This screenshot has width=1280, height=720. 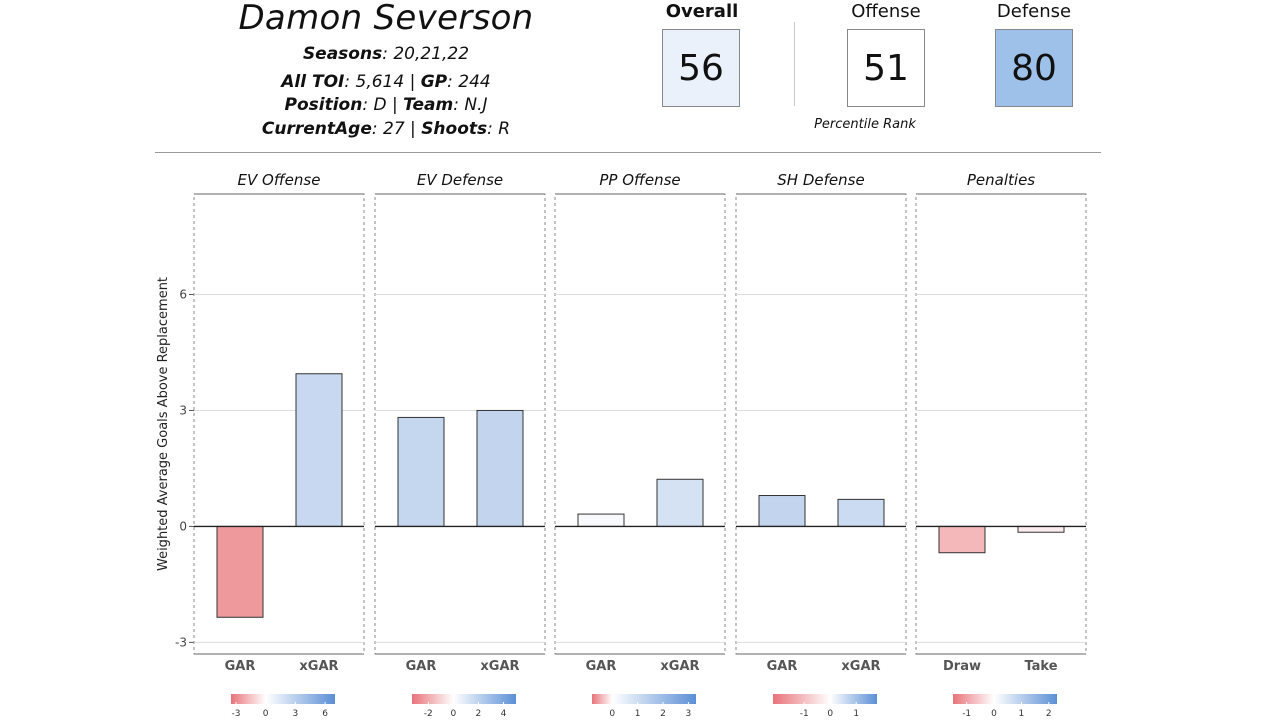 I want to click on defense-title: Defense, so click(x=1034, y=11).